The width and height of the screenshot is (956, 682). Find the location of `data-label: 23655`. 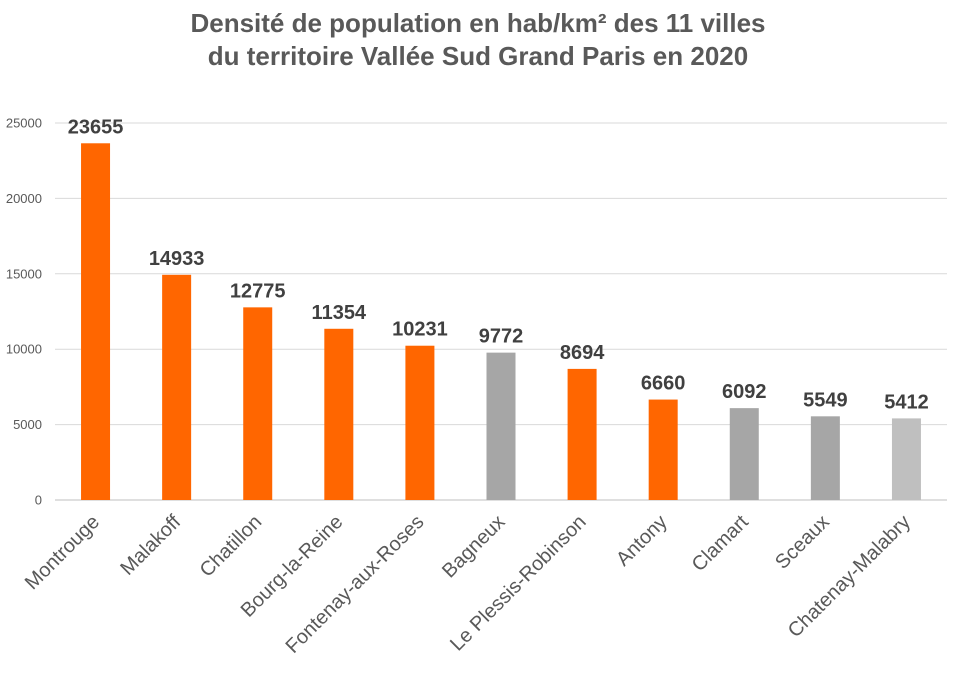

data-label: 23655 is located at coordinates (96, 127).